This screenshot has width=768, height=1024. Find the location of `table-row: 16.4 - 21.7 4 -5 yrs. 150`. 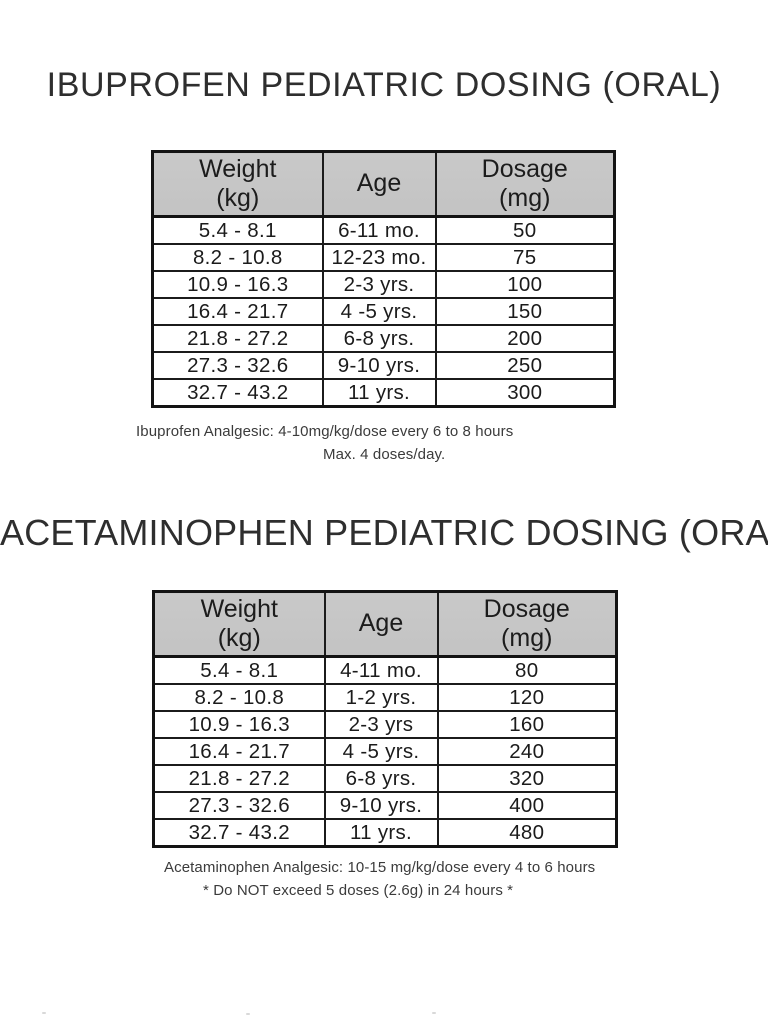

table-row: 16.4 - 21.7 4 -5 yrs. 150 is located at coordinates (383, 311).